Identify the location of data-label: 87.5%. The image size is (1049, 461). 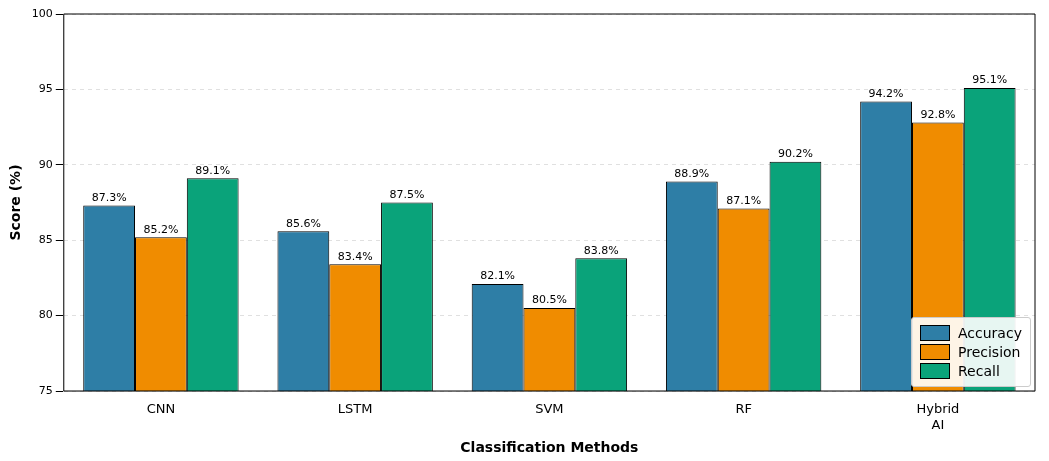
(407, 194).